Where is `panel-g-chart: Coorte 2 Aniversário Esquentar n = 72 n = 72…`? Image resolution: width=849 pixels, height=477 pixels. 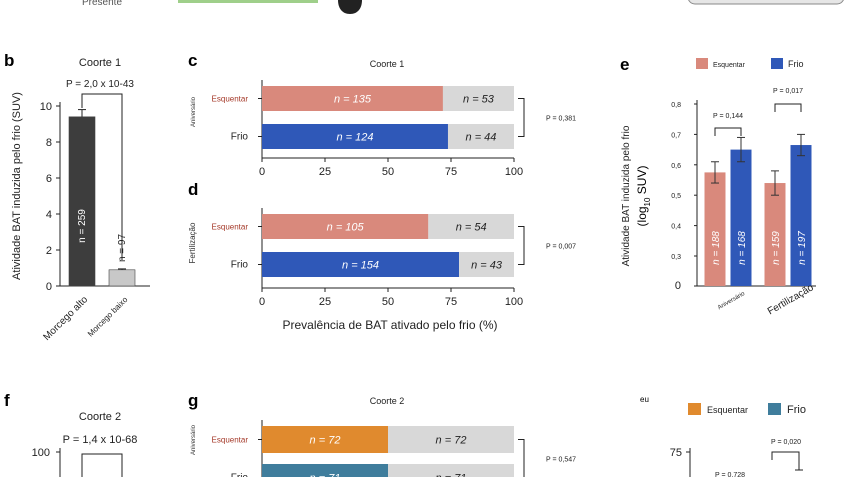 panel-g-chart: Coorte 2 Aniversário Esquentar n = 72 n = 72… is located at coordinates (383, 436).